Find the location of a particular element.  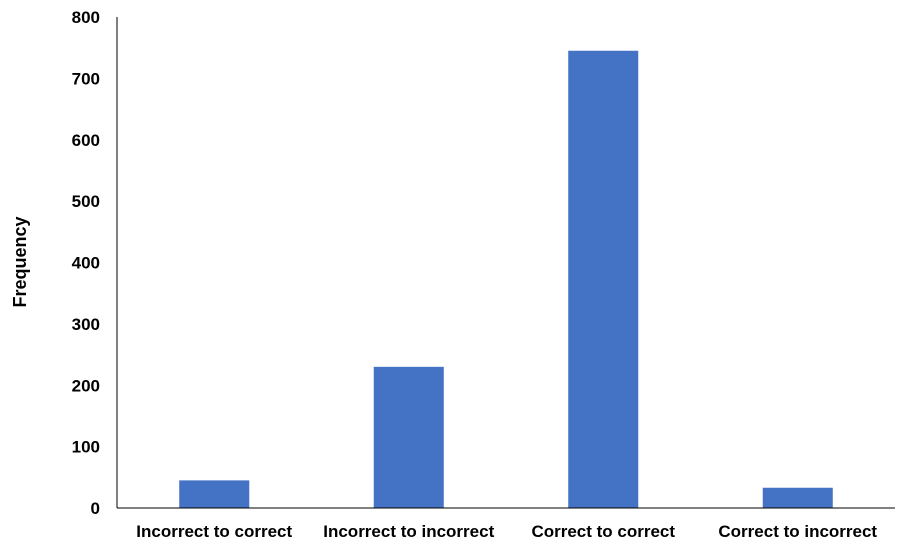

x-category-label: Incorrect to correct is located at coordinates (214, 531).